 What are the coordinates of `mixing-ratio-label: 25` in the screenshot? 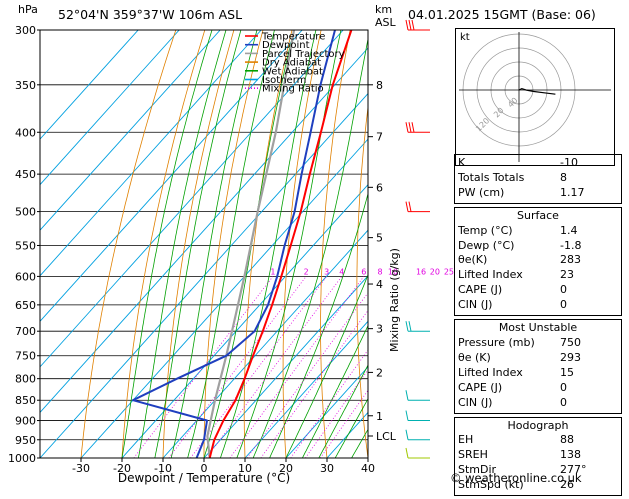 It's located at (449, 271).